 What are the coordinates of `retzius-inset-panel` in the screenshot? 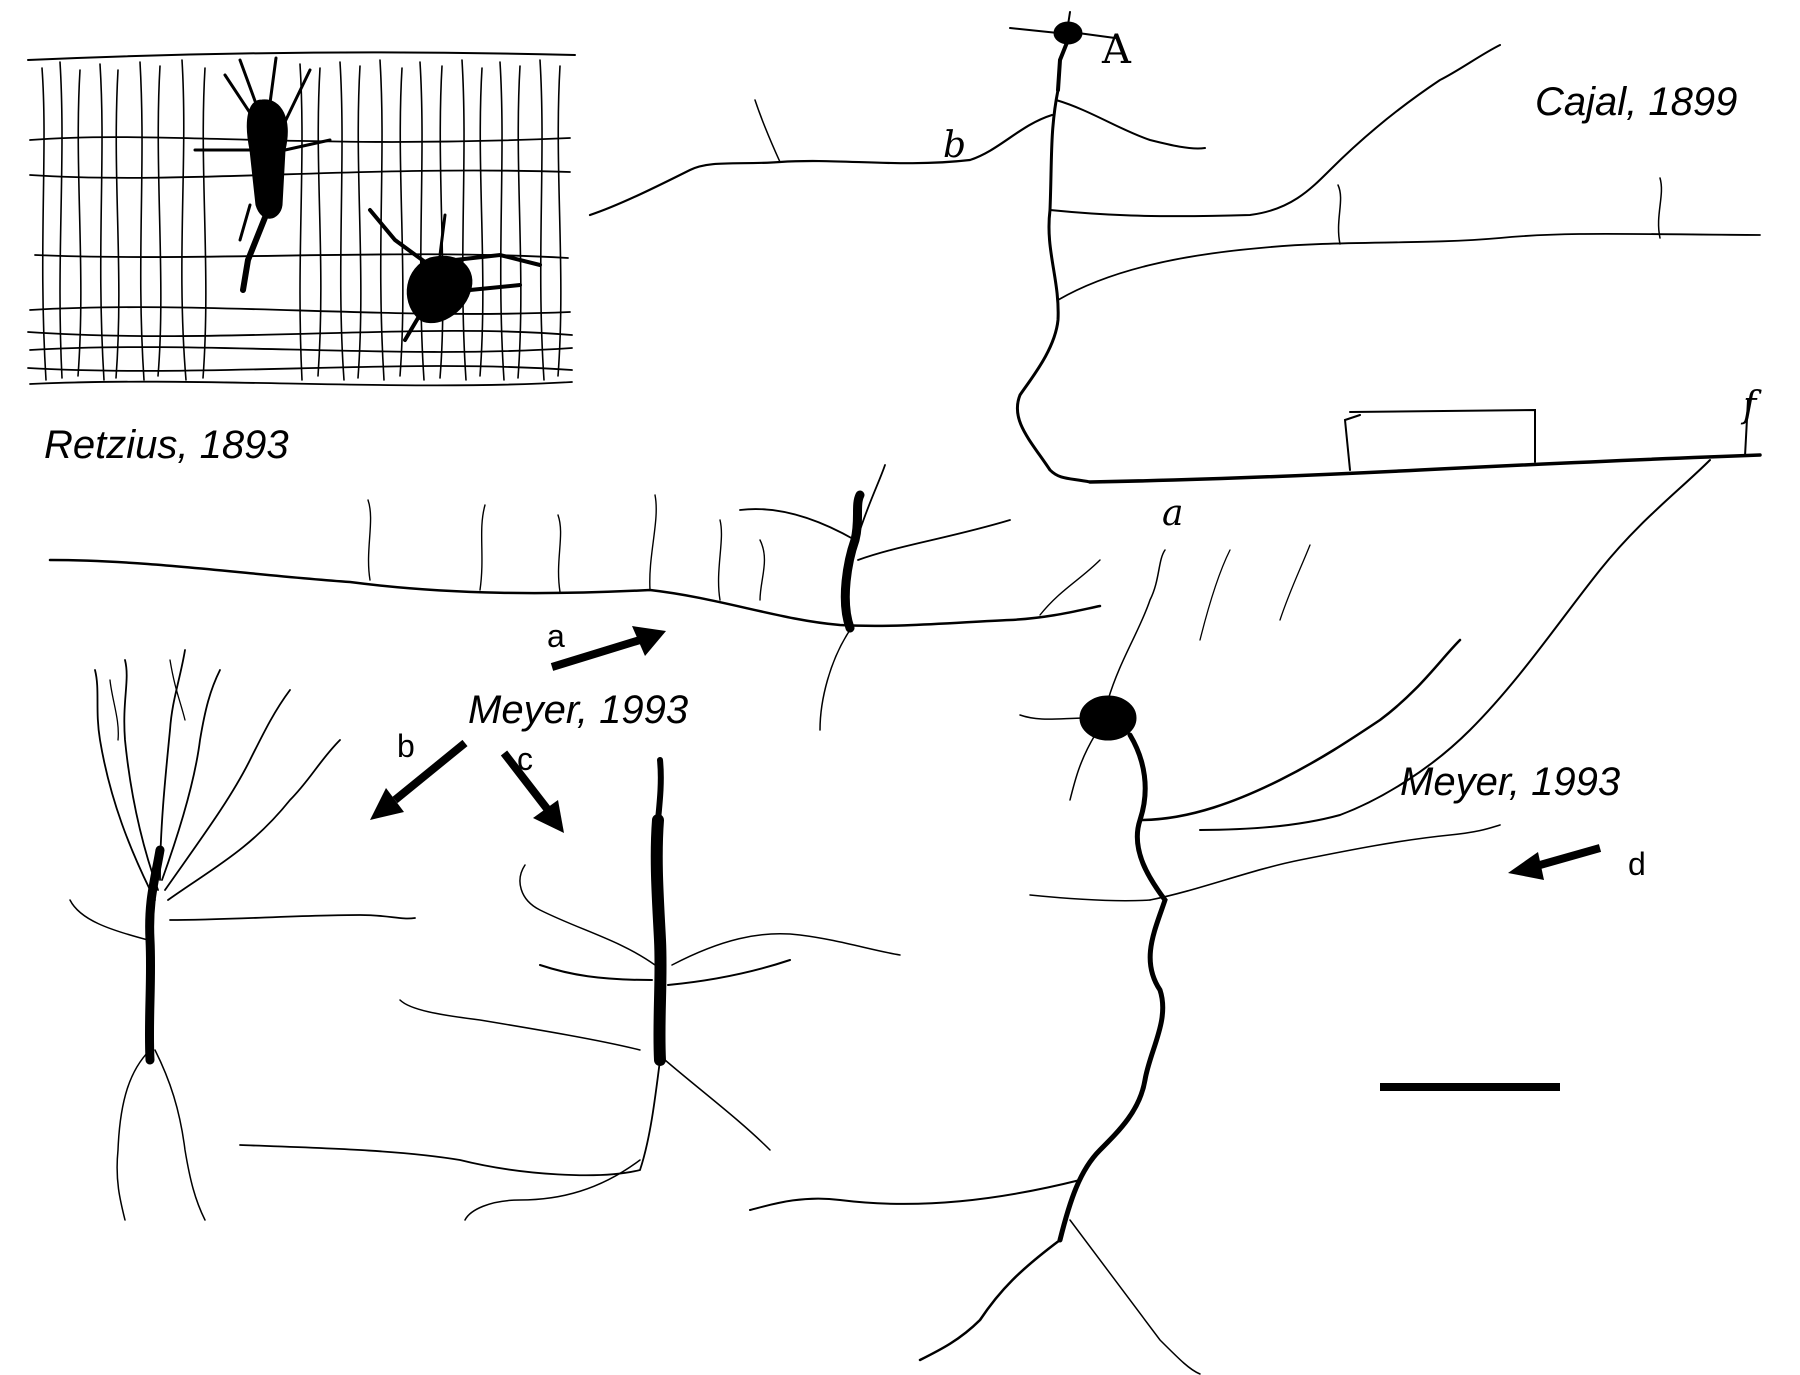 It's located at (301, 219).